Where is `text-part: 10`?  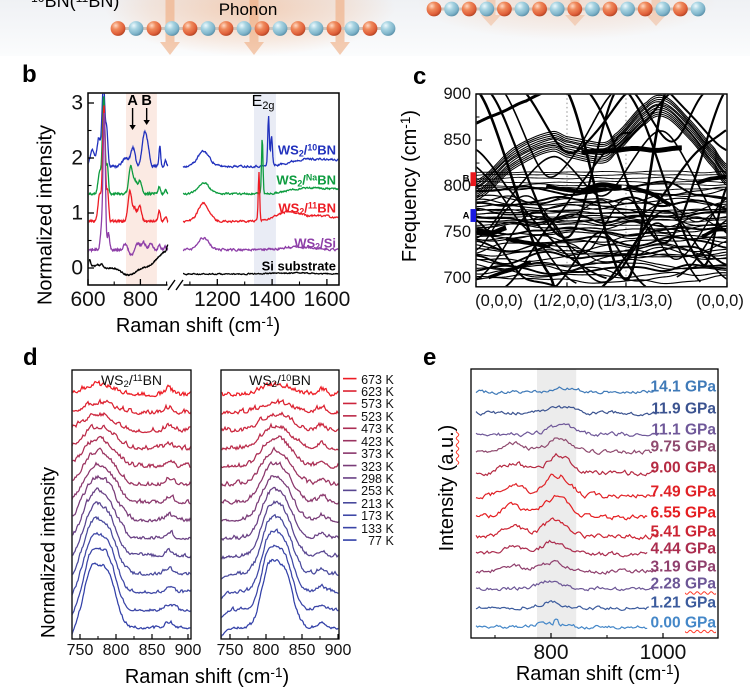
text-part: 10 is located at coordinates (312, 147).